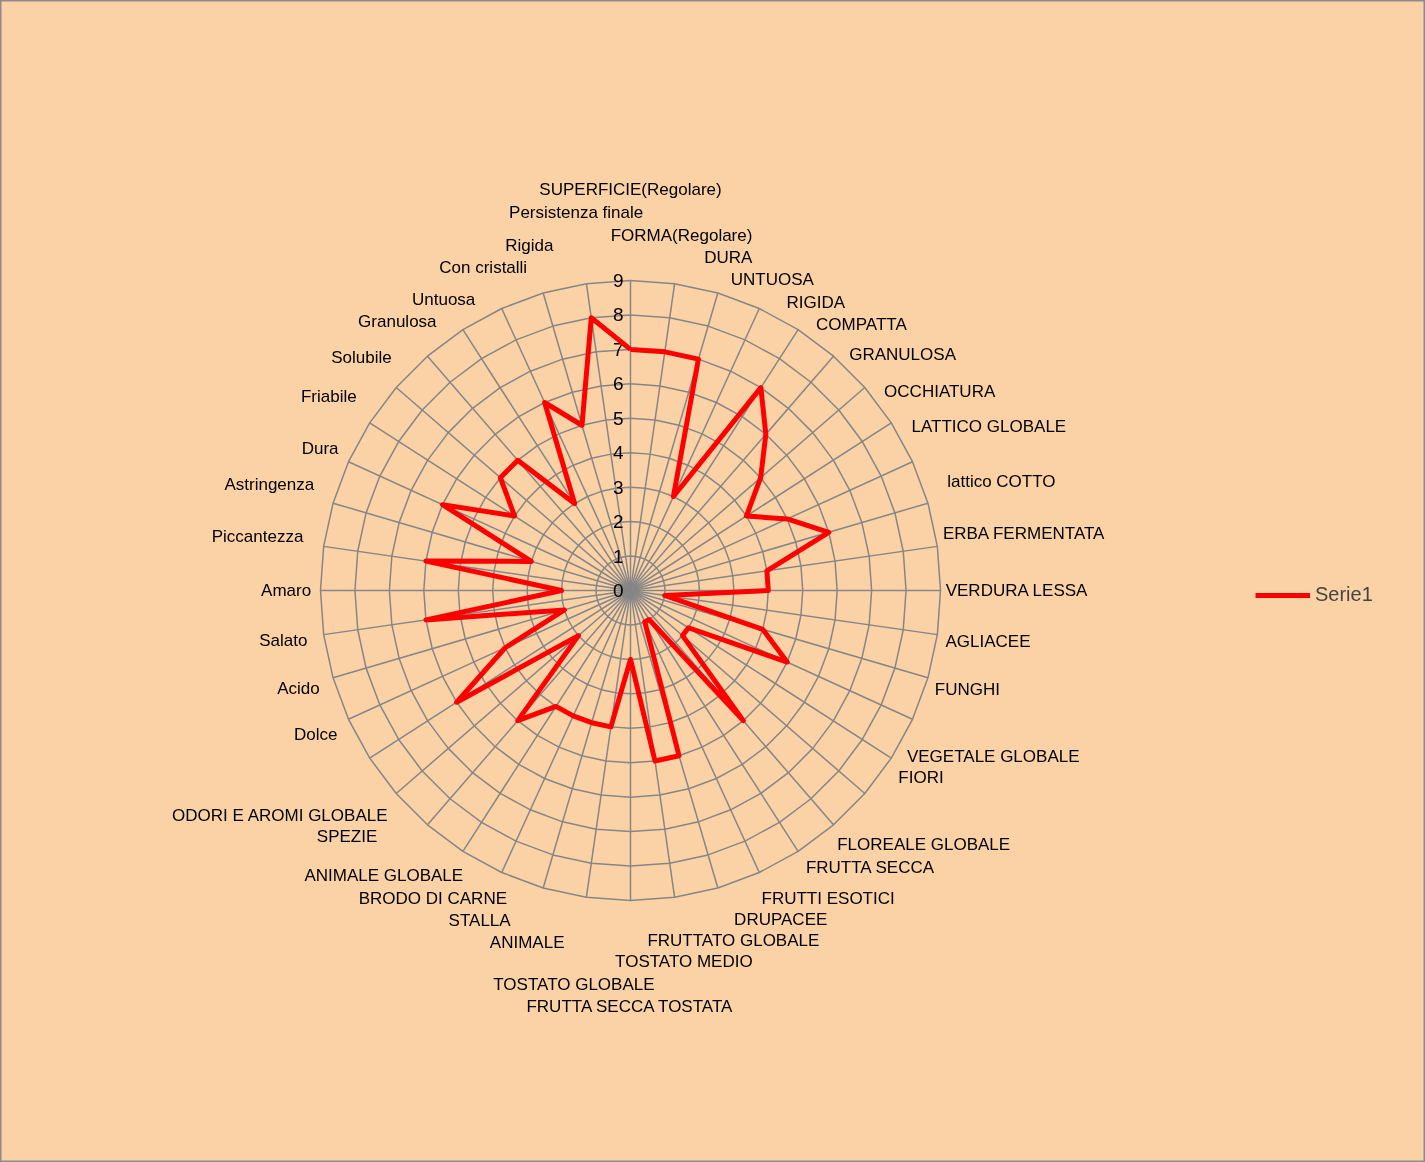 The width and height of the screenshot is (1425, 1162). Describe the element at coordinates (862, 324) in the screenshot. I see `spoke-label: COMPATTA` at that location.